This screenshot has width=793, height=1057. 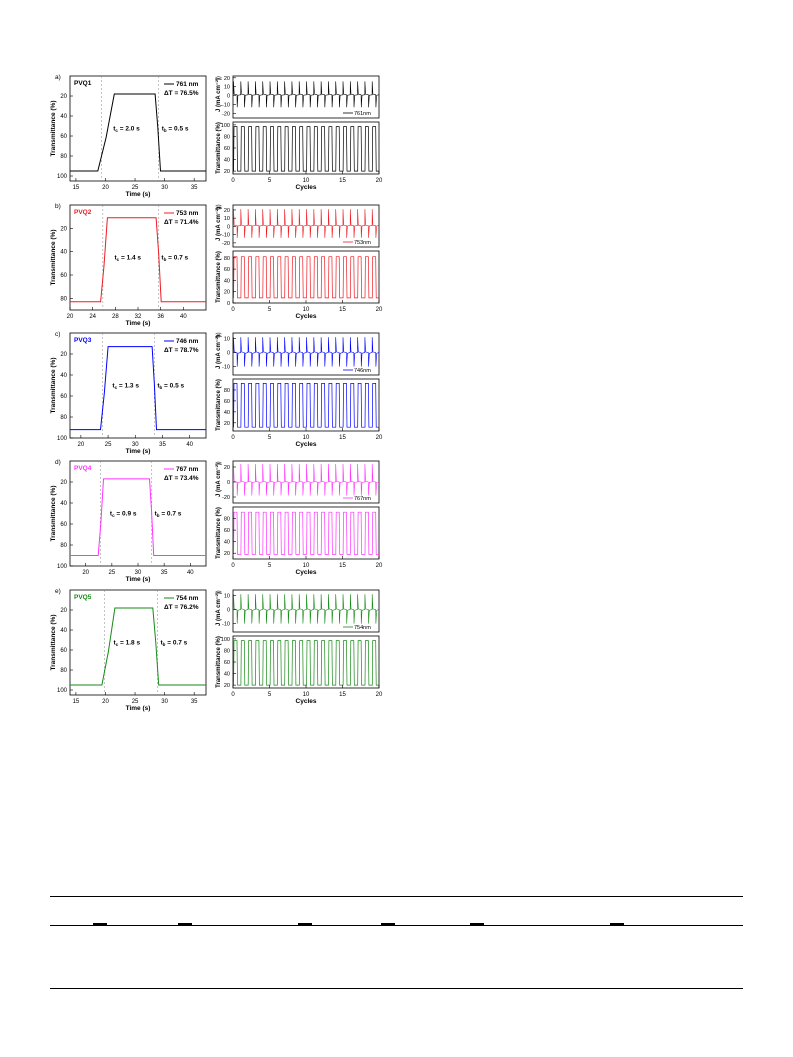 What do you see at coordinates (125, 387) in the screenshot?
I see `coloring-time-label: tc = 1.3 s` at bounding box center [125, 387].